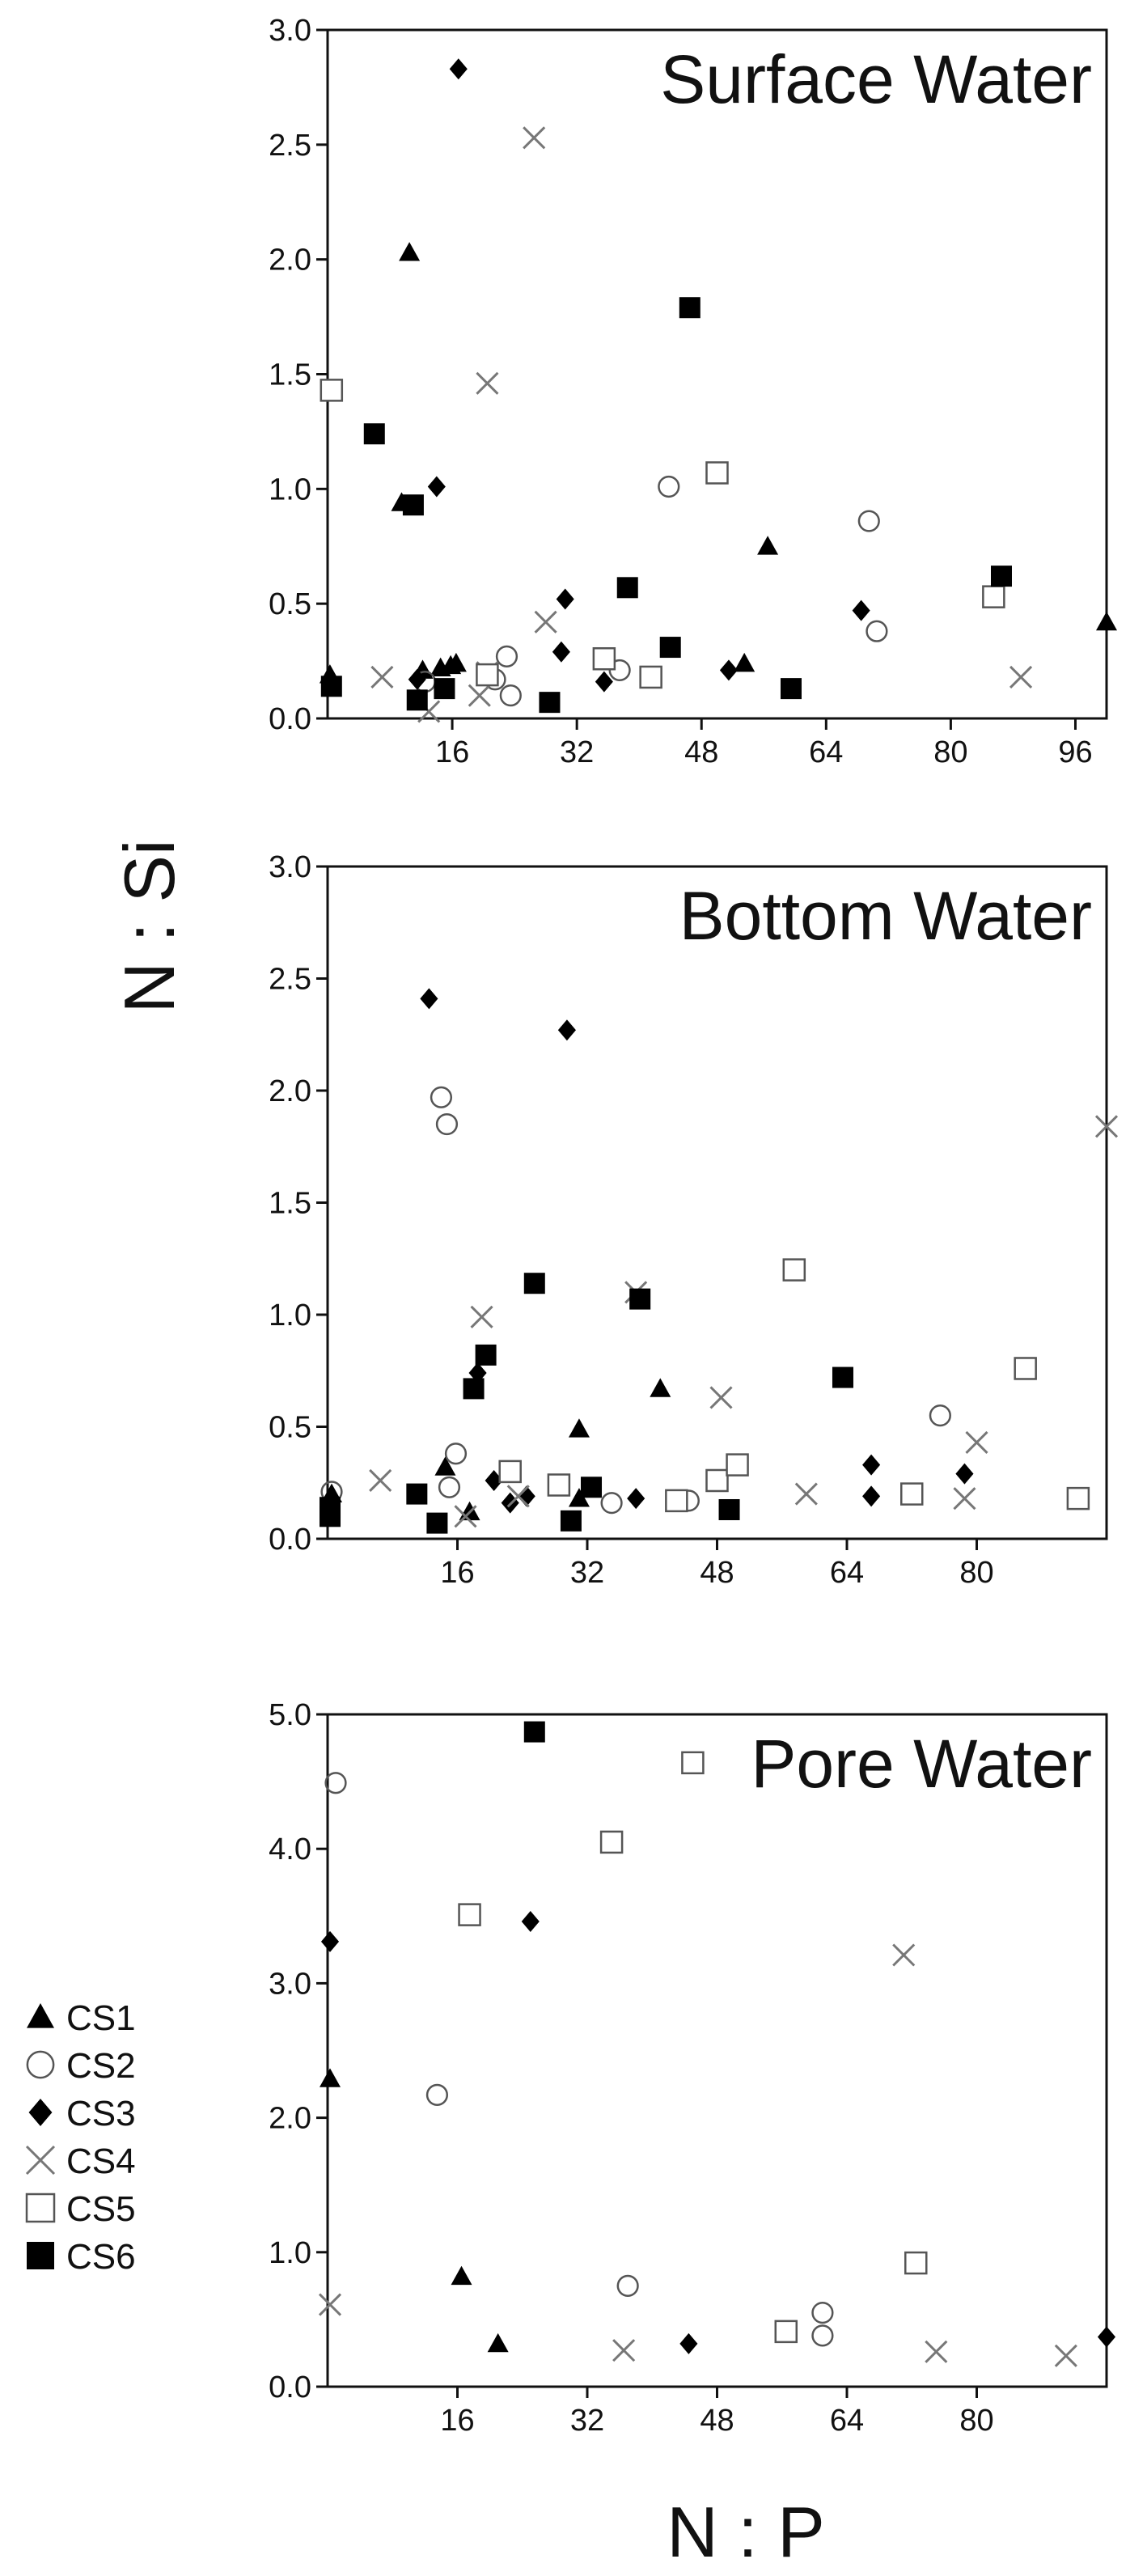 The image size is (1147, 2576). Describe the element at coordinates (101, 2113) in the screenshot. I see `legend-label: CS3` at that location.